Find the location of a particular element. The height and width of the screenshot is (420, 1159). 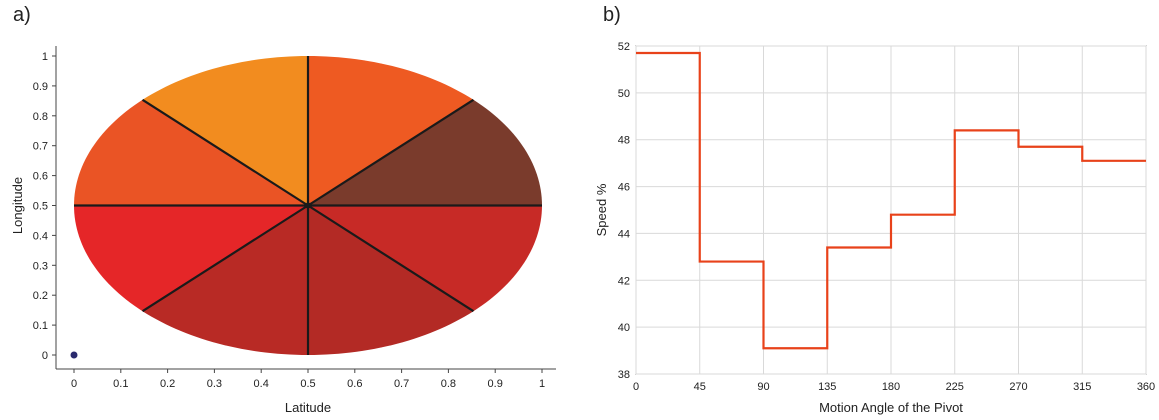

scatter-points is located at coordinates (74, 355).